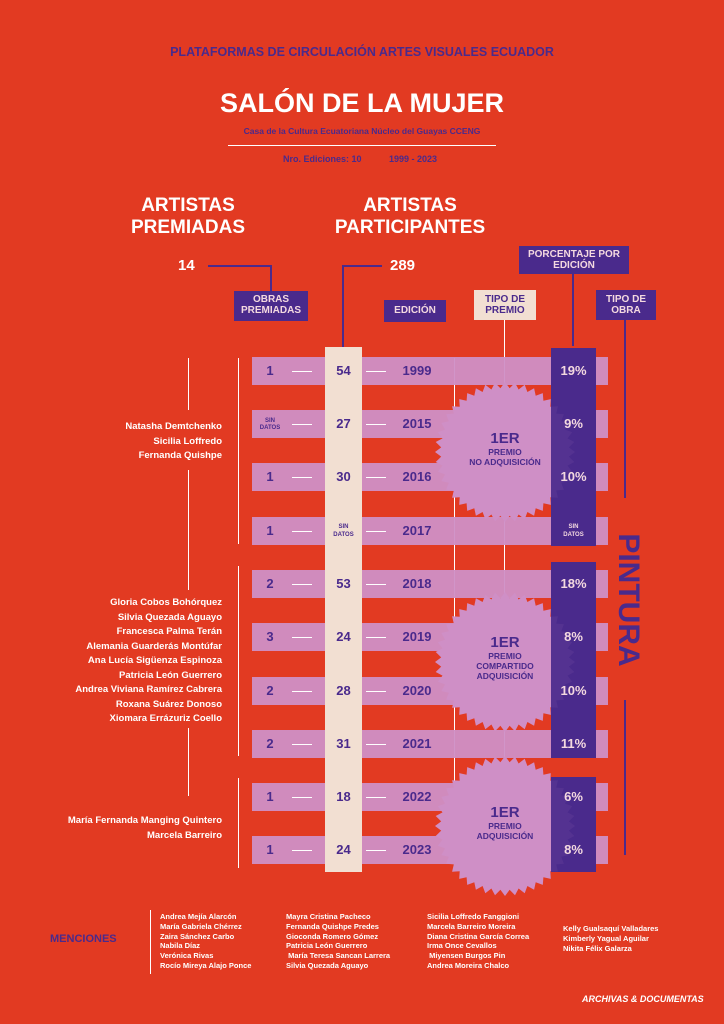  What do you see at coordinates (188, 762) in the screenshot?
I see `group-left-line-c` at bounding box center [188, 762].